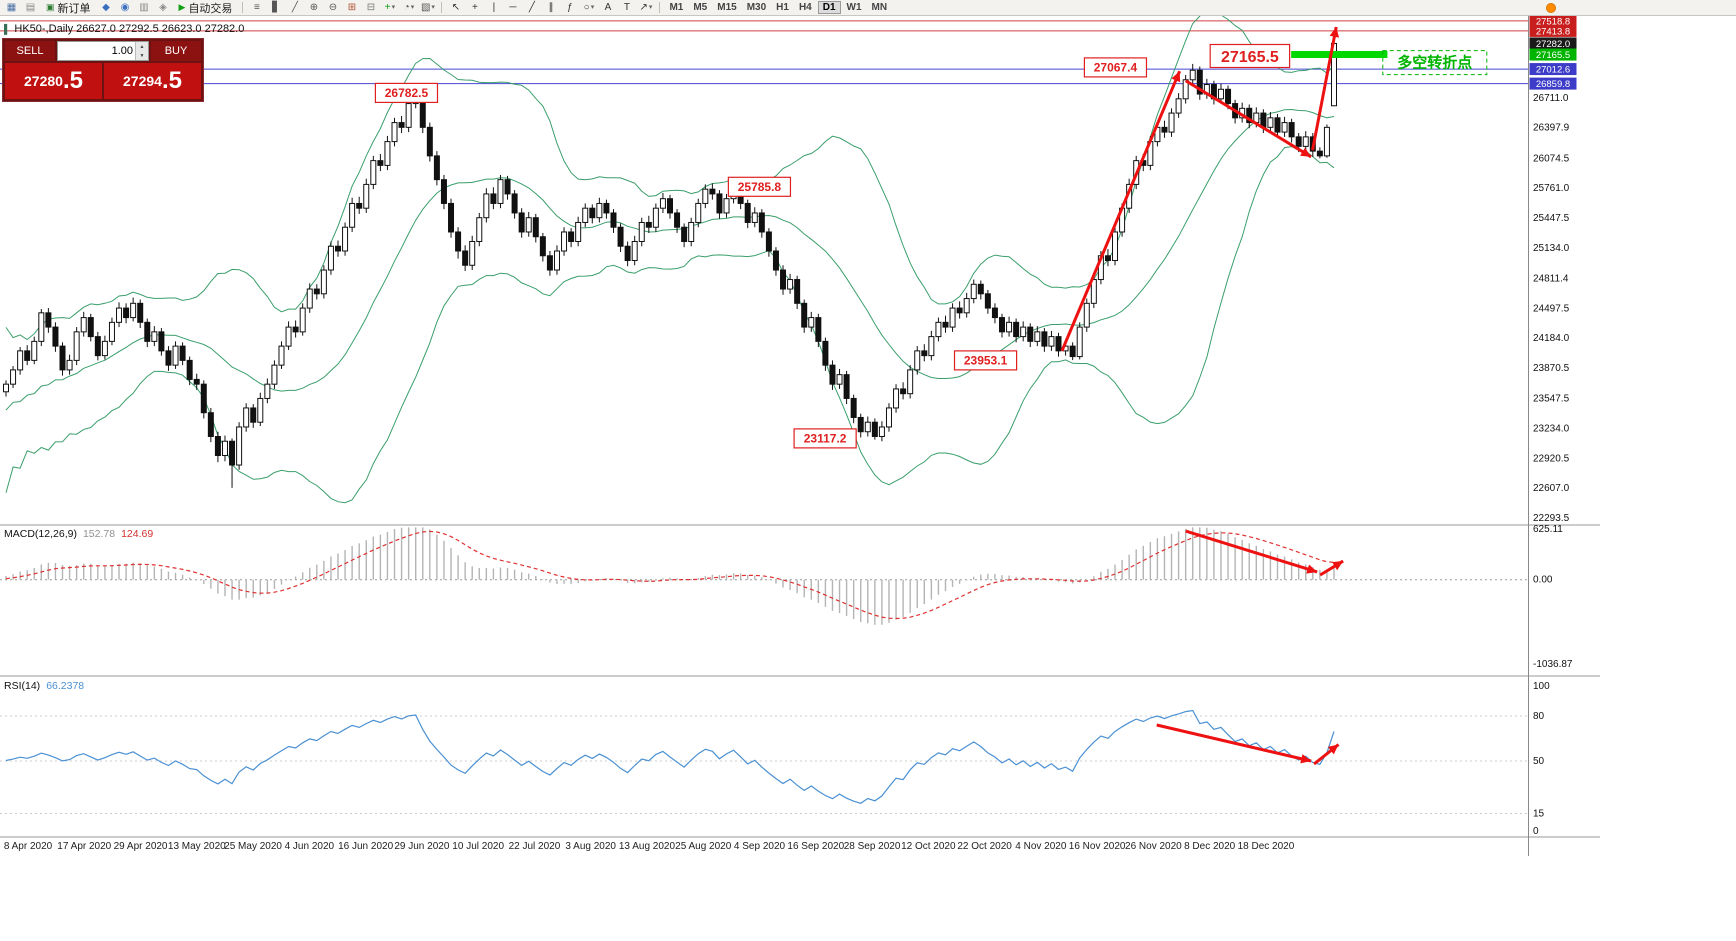 The image size is (1736, 941). Describe the element at coordinates (50, 7) in the screenshot. I see `new-order-button-icon: ▣` at that location.